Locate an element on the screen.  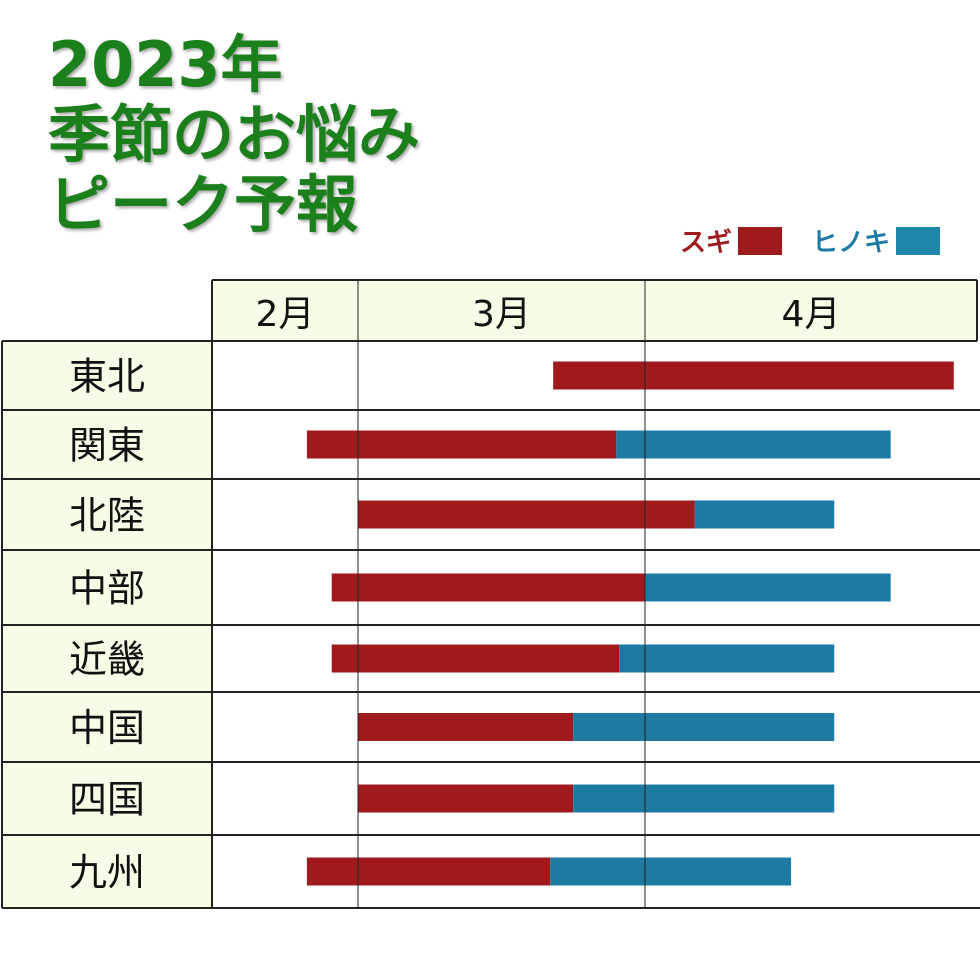
month-label: 3月 is located at coordinates (501, 314).